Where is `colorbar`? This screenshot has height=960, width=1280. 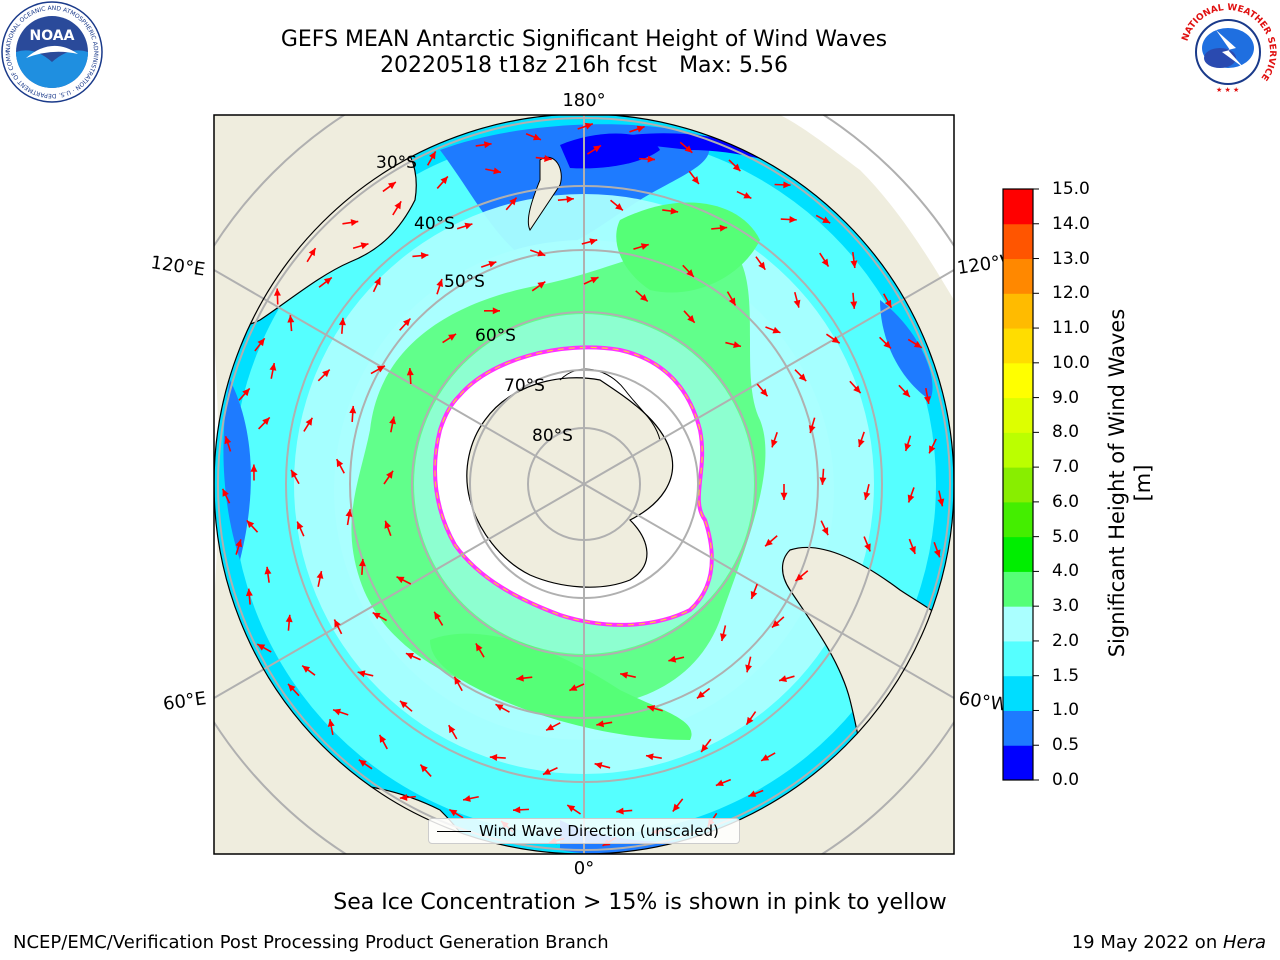 colorbar is located at coordinates (1021, 484).